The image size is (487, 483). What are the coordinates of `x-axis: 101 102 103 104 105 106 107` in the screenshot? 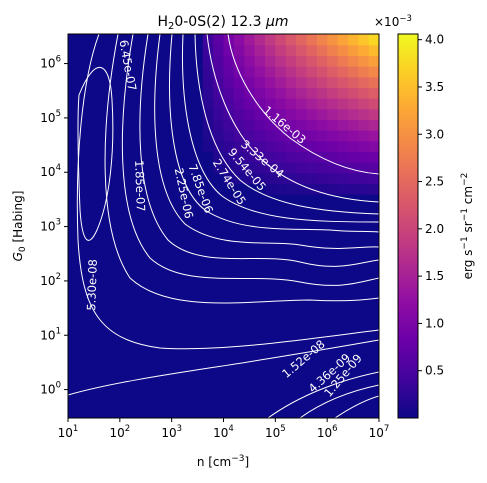 It's located at (223, 429).